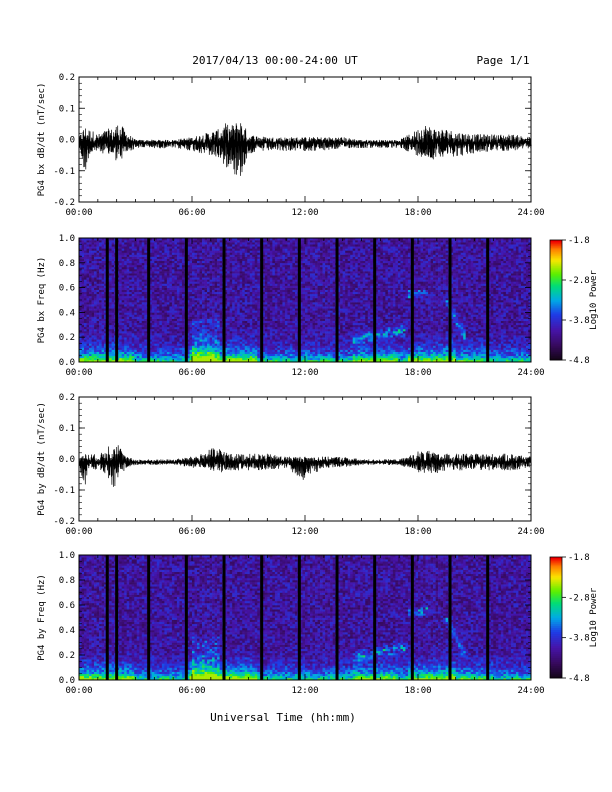 This screenshot has width=612, height=792. I want to click on x-tick-label: 18:00, so click(417, 213).